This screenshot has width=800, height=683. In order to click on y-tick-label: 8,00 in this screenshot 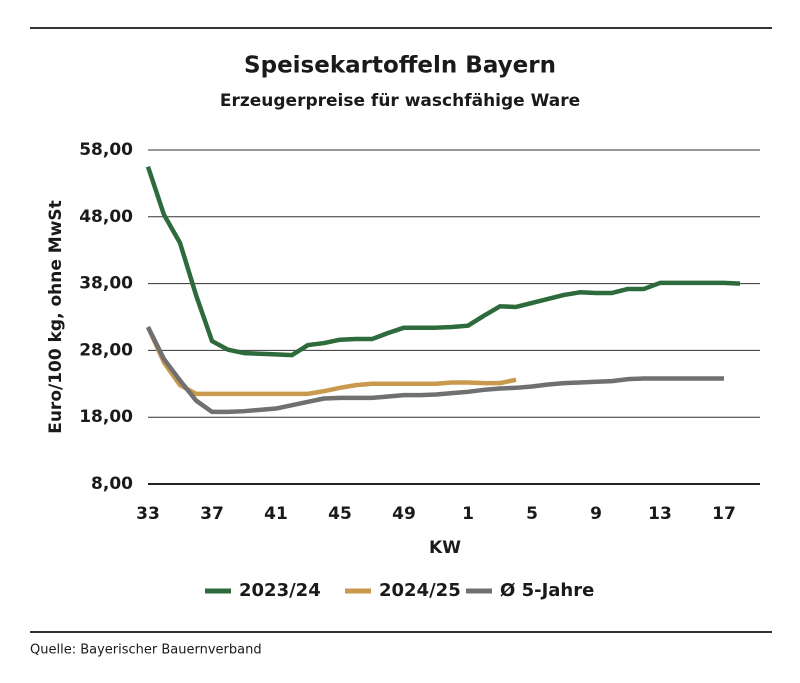, I will do `click(112, 484)`.